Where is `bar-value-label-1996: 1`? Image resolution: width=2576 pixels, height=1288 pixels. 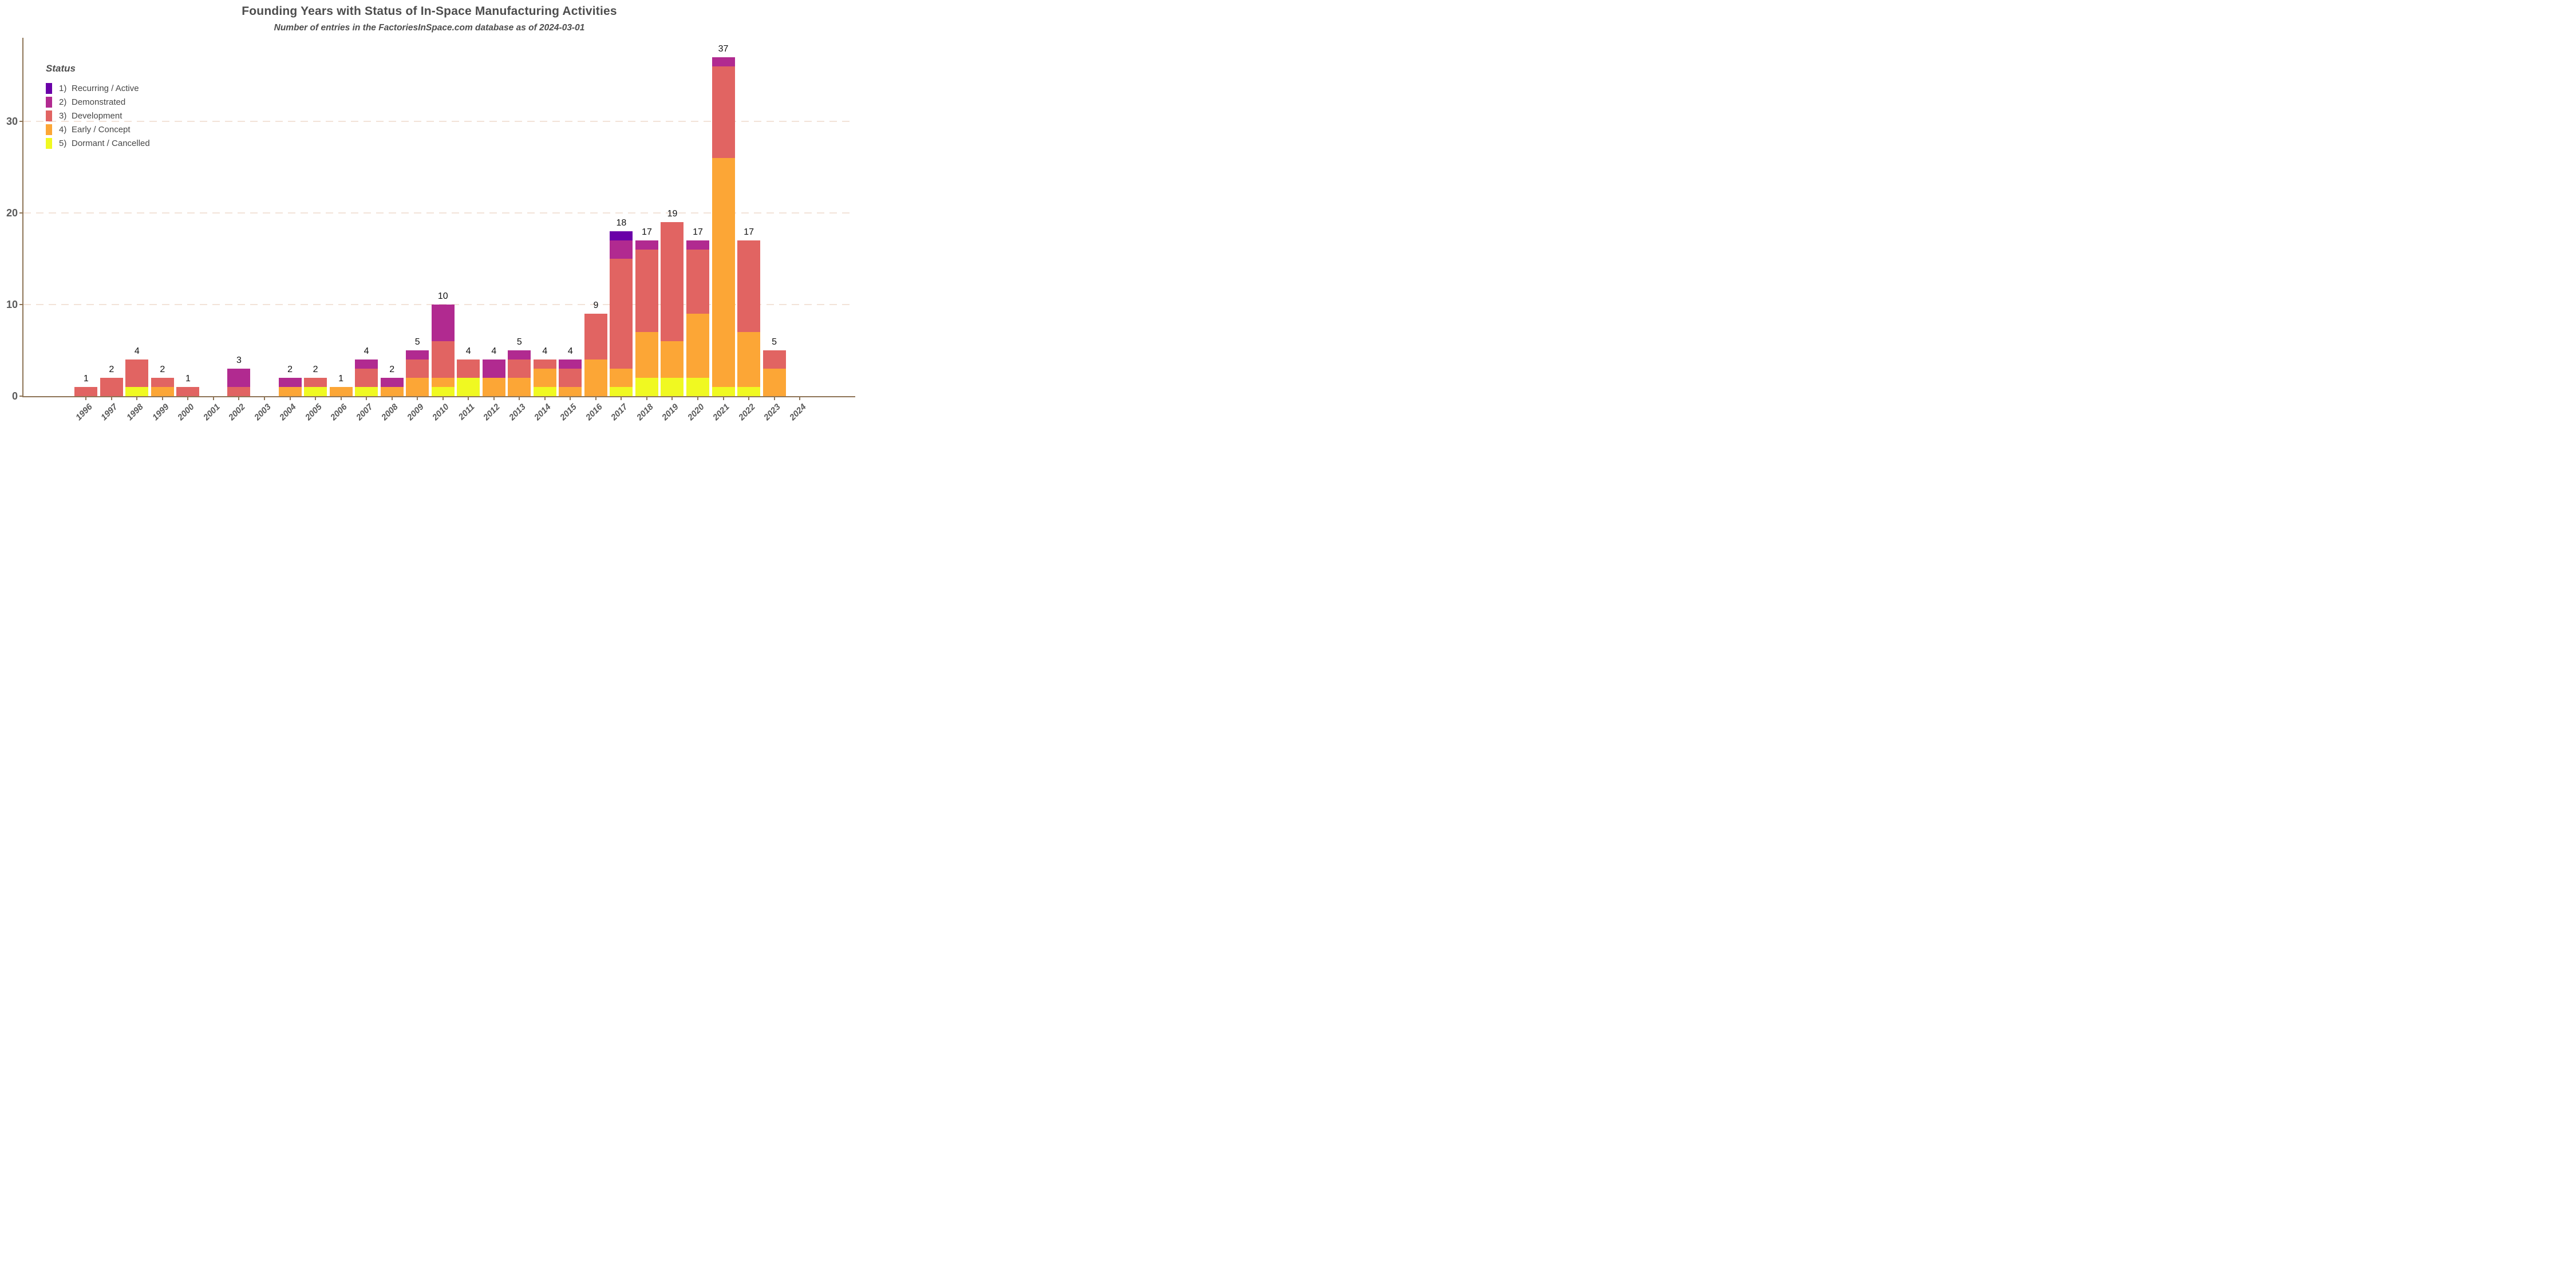 bar-value-label-1996: 1 is located at coordinates (86, 379).